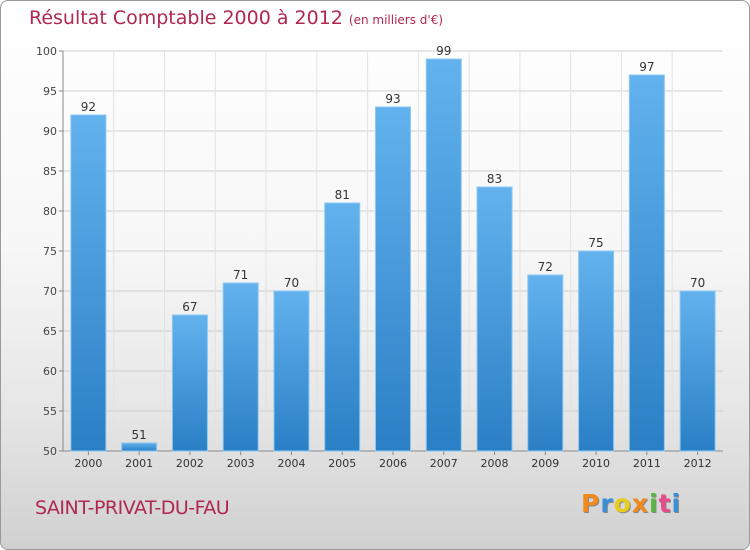 This screenshot has width=750, height=550. I want to click on x-tick-label-2000: 2000, so click(88, 463).